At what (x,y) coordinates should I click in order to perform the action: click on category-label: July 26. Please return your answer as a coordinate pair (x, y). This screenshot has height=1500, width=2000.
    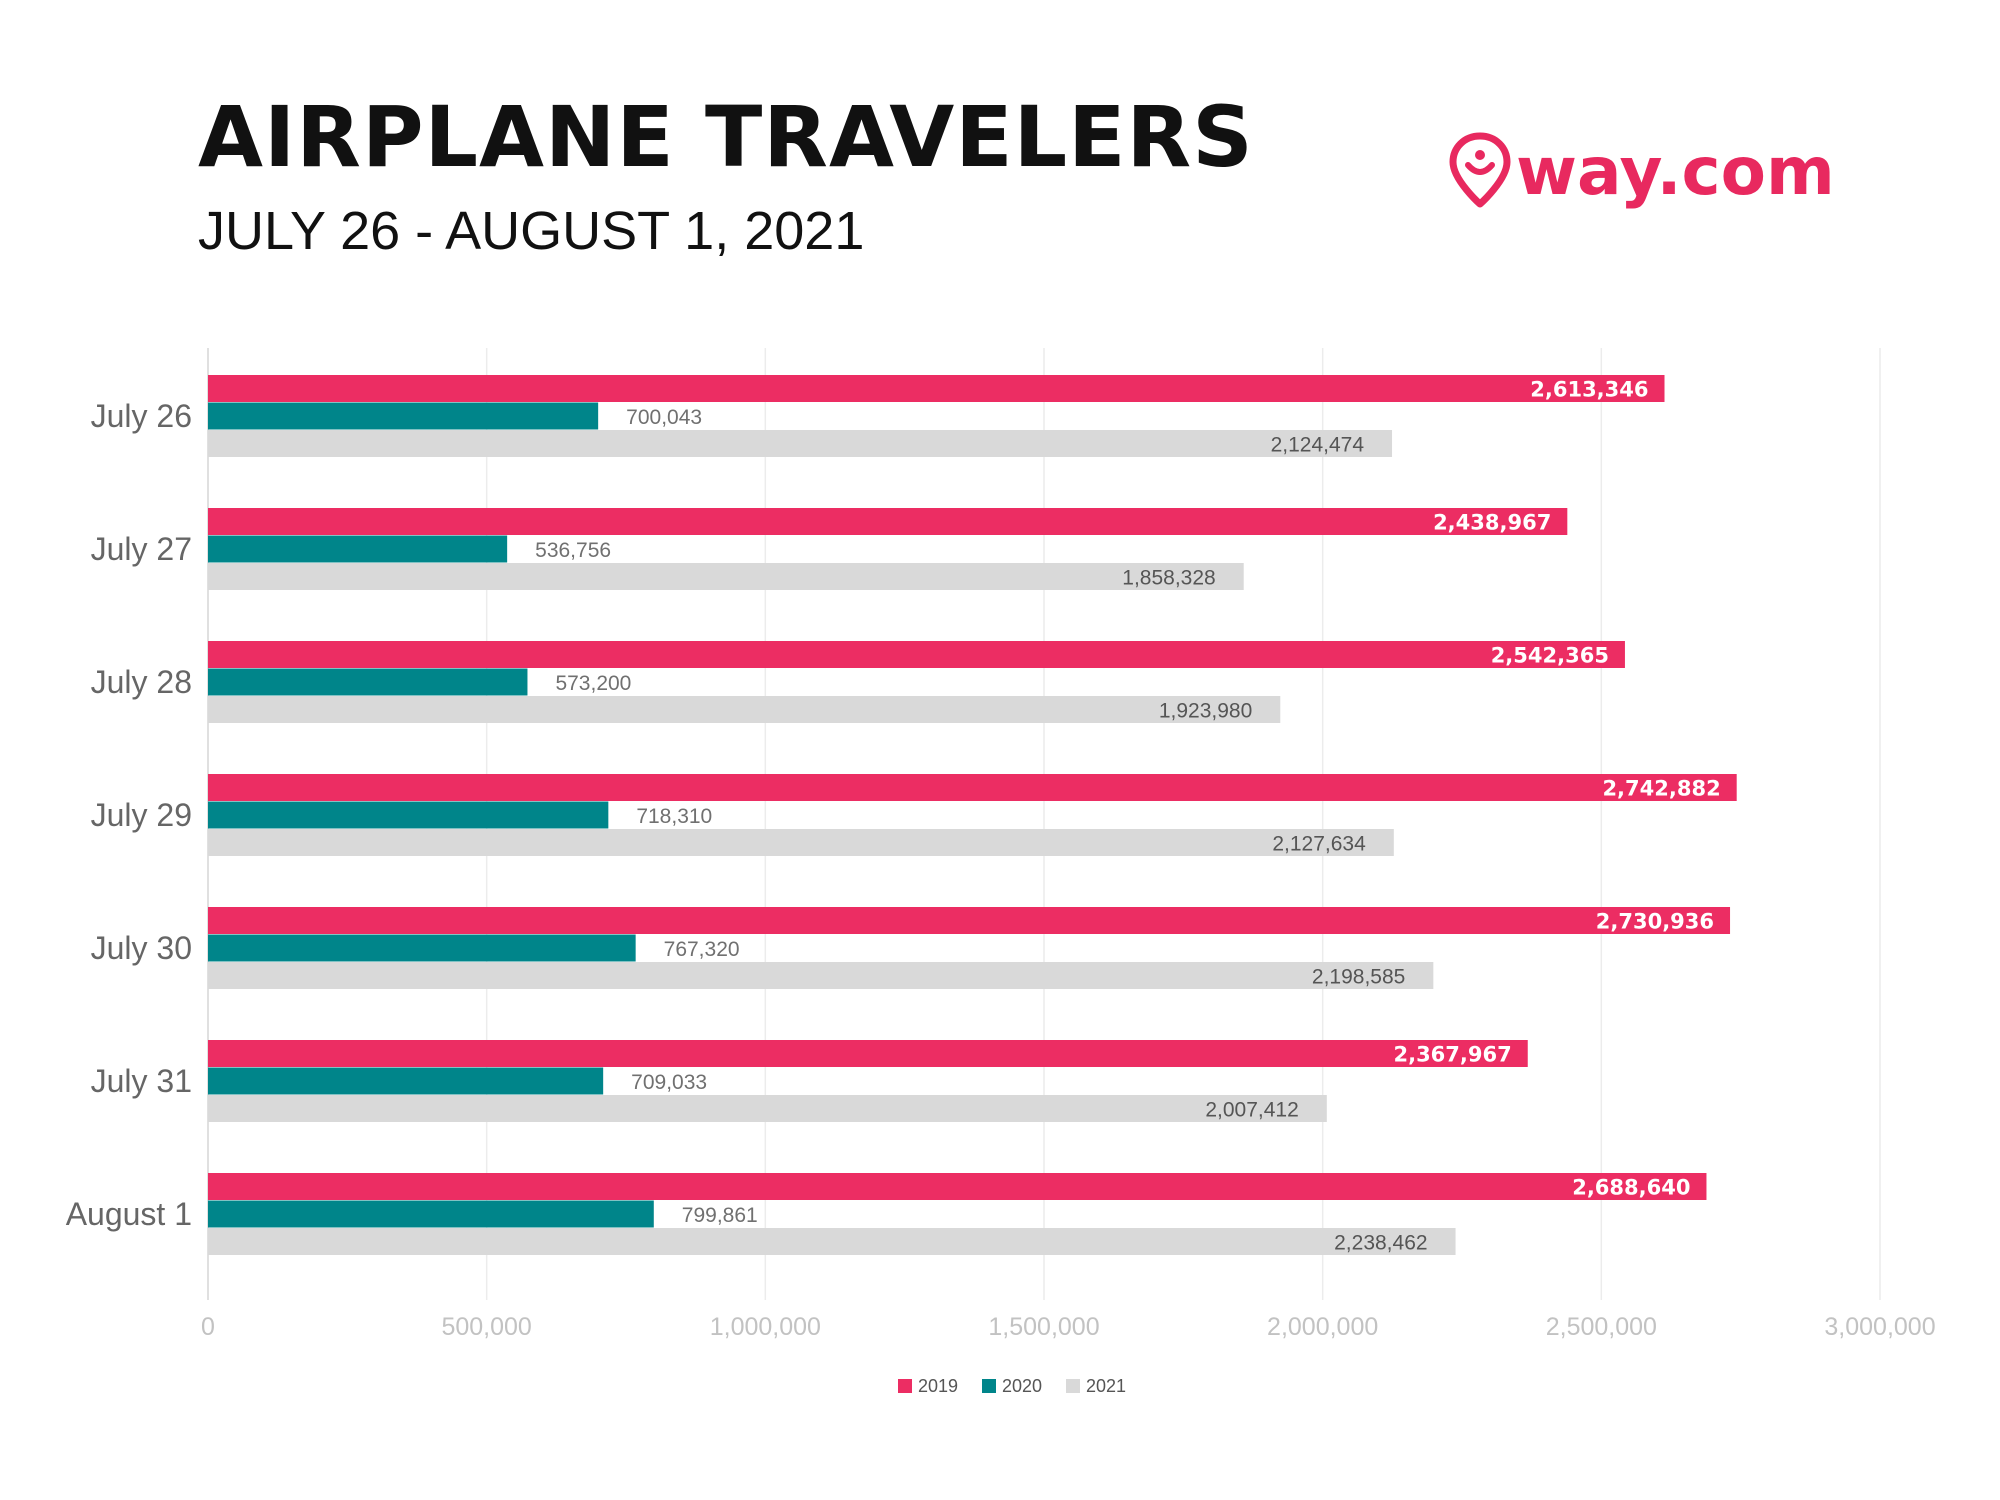
    Looking at the image, I should click on (141, 416).